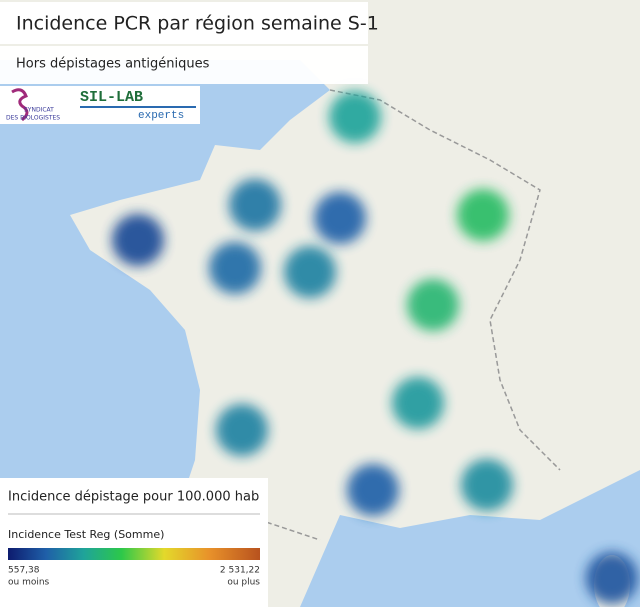 This screenshot has width=640, height=607. What do you see at coordinates (29, 583) in the screenshot?
I see `legend-min-note: ou moins` at bounding box center [29, 583].